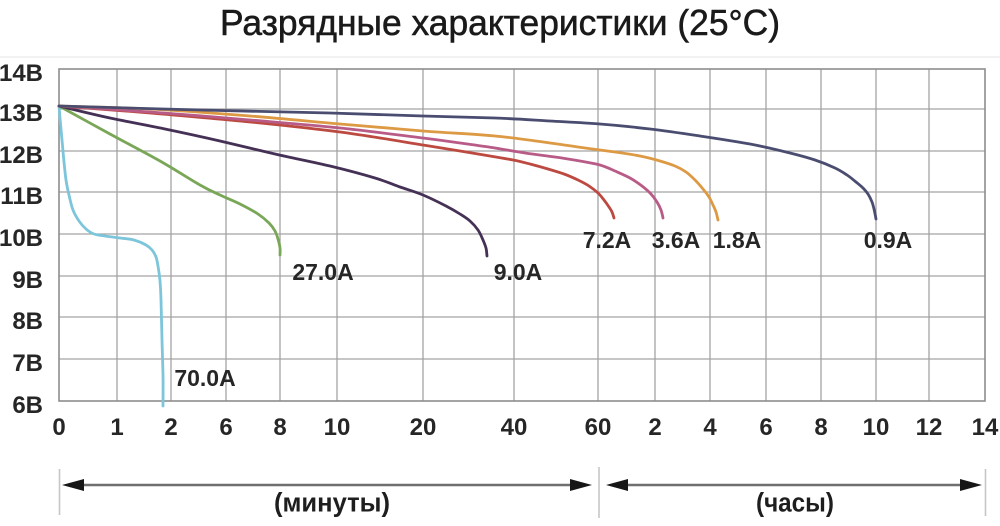  I want to click on svg-text: 7В, so click(27, 363).